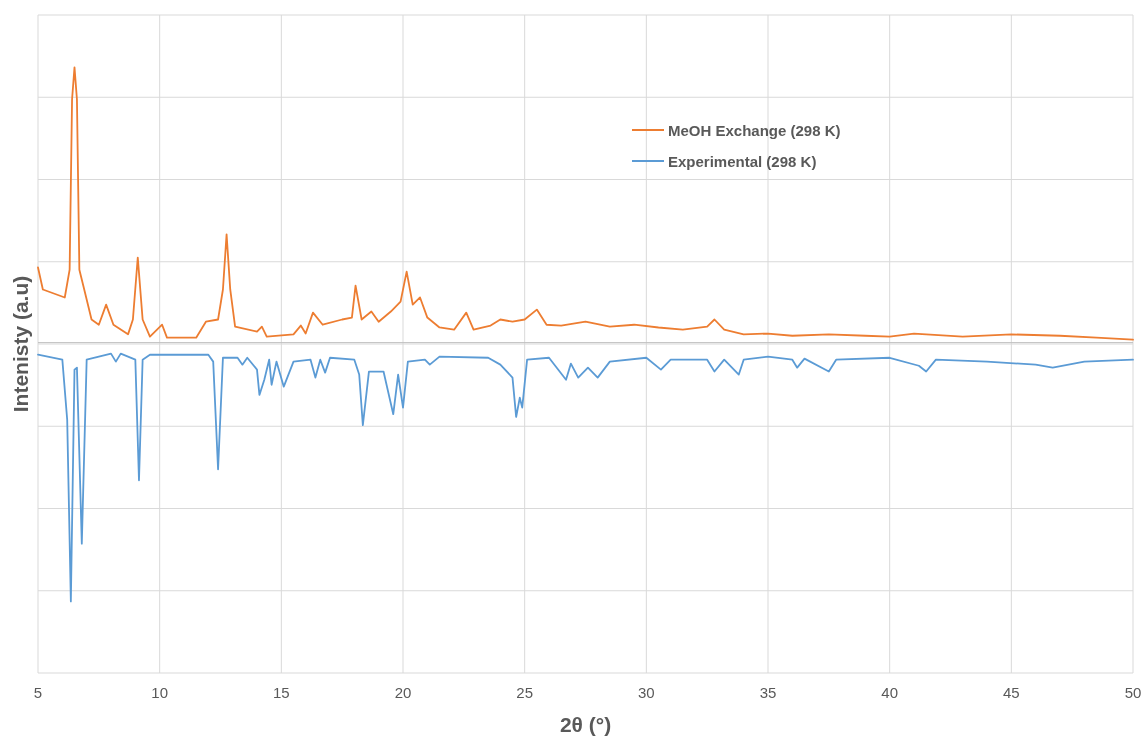 The height and width of the screenshot is (744, 1148). Describe the element at coordinates (890, 692) in the screenshot. I see `x-tick-label: 40` at that location.